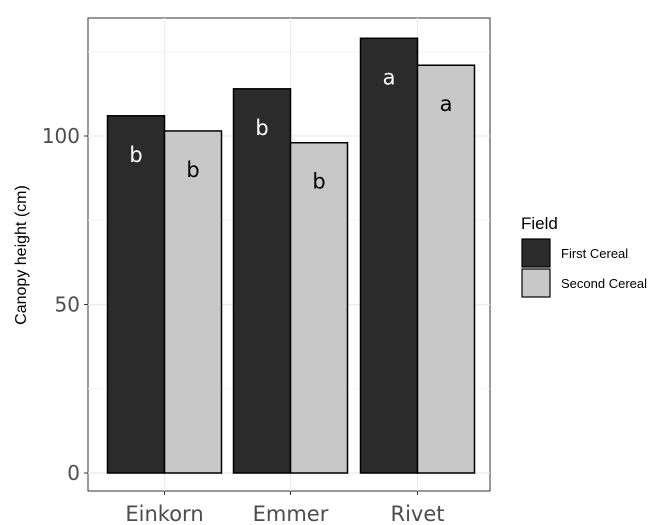 Image resolution: width=662 pixels, height=525 pixels. Describe the element at coordinates (446, 269) in the screenshot. I see `bar-rivet-second-cereal` at that location.